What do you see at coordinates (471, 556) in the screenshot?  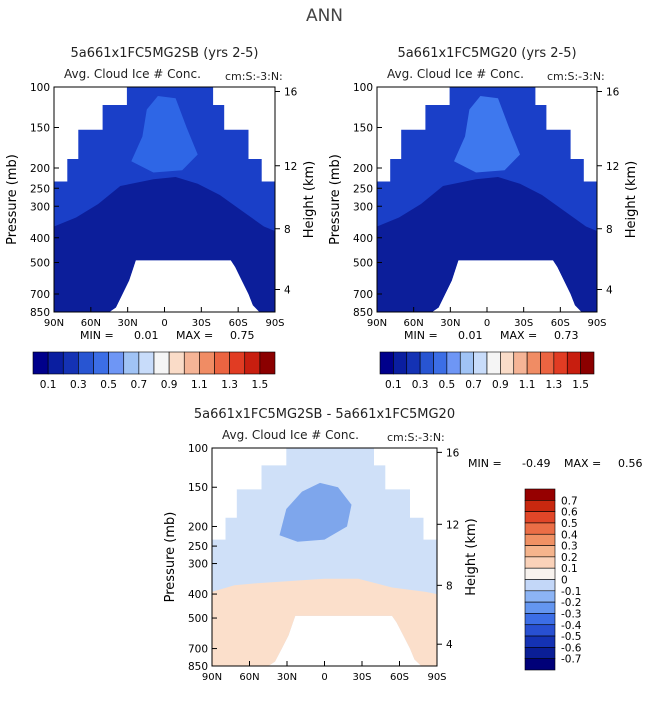 I see `y-right-axis-label: Height (km)` at bounding box center [471, 556].